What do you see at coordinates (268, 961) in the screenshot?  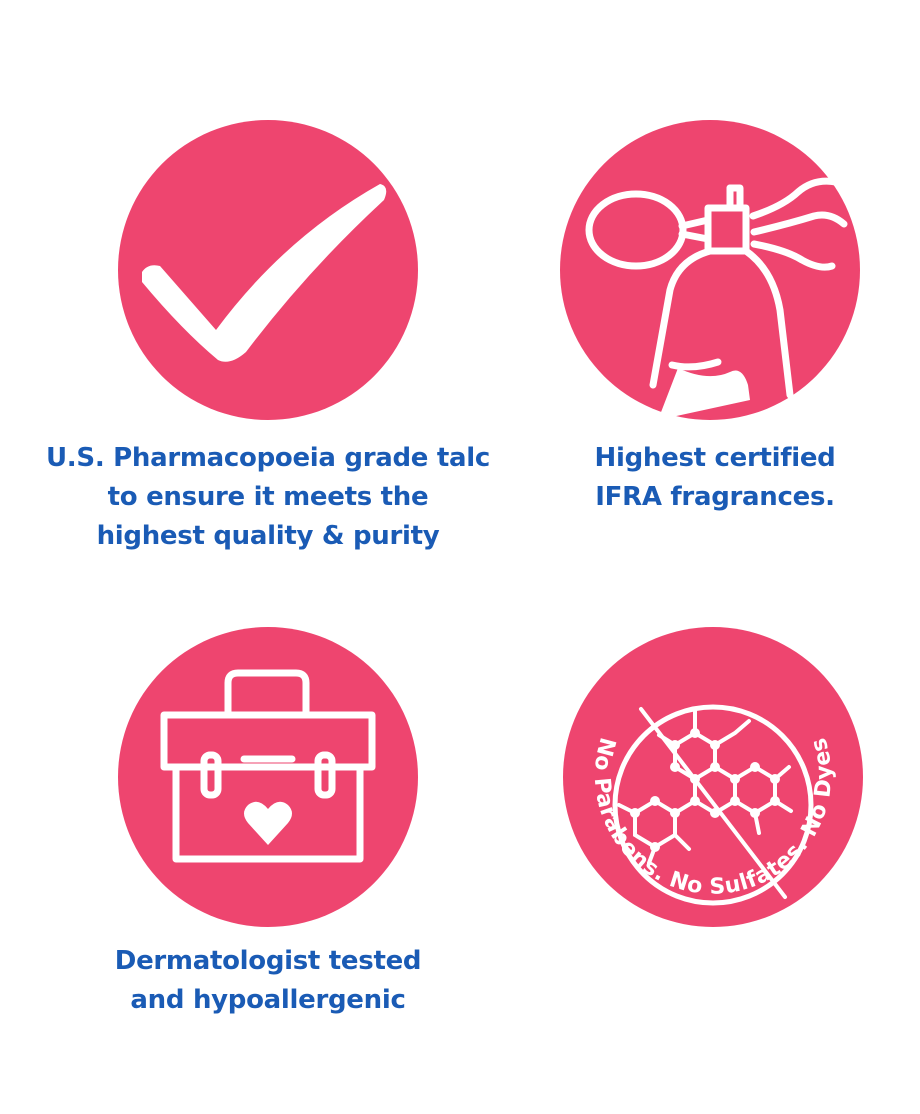 I see `caption-line: Dermatologist tested` at bounding box center [268, 961].